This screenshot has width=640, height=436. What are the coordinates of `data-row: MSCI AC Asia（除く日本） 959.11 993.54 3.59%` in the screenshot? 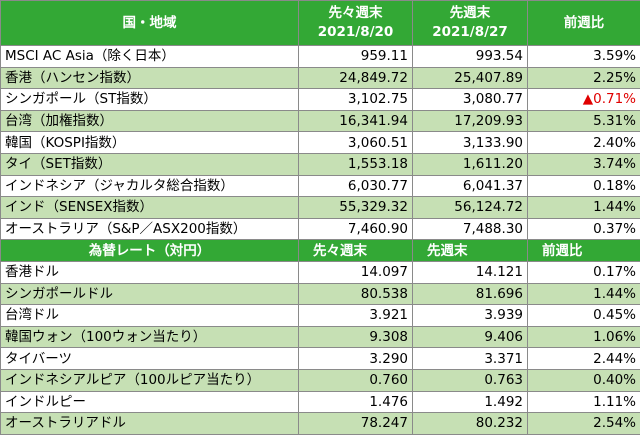 It's located at (320, 56).